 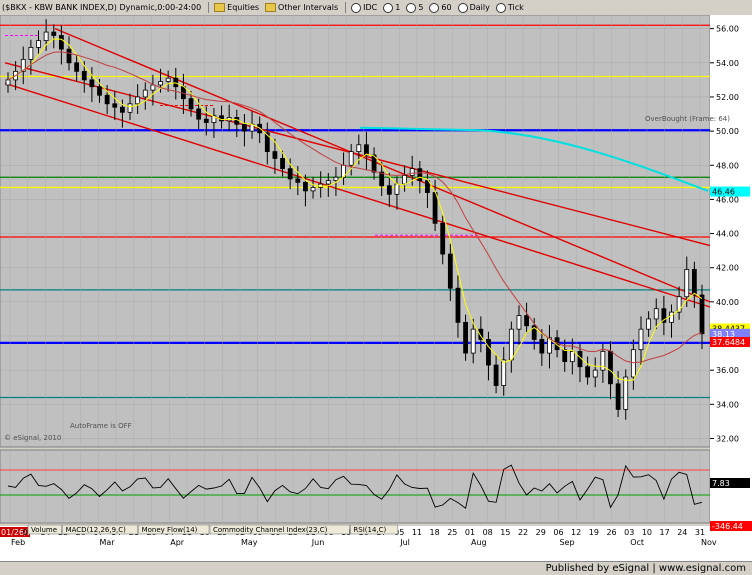 I want to click on other-intervals-button: Other Intervals, so click(x=301, y=7).